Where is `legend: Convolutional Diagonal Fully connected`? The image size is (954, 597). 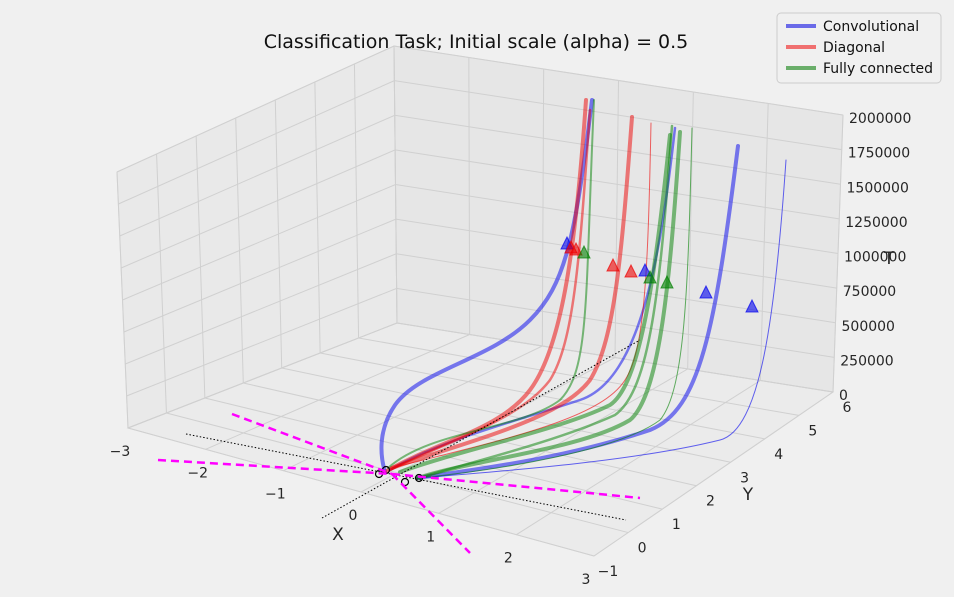 legend: Convolutional Diagonal Fully connected is located at coordinates (859, 48).